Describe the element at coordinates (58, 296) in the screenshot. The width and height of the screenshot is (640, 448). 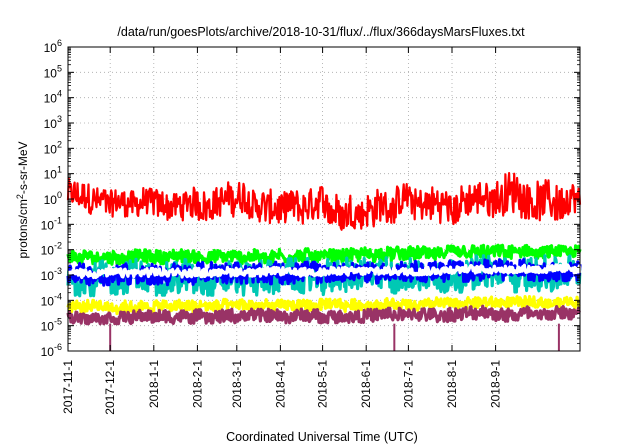
I see `y-tick-label-exponent: -4` at that location.